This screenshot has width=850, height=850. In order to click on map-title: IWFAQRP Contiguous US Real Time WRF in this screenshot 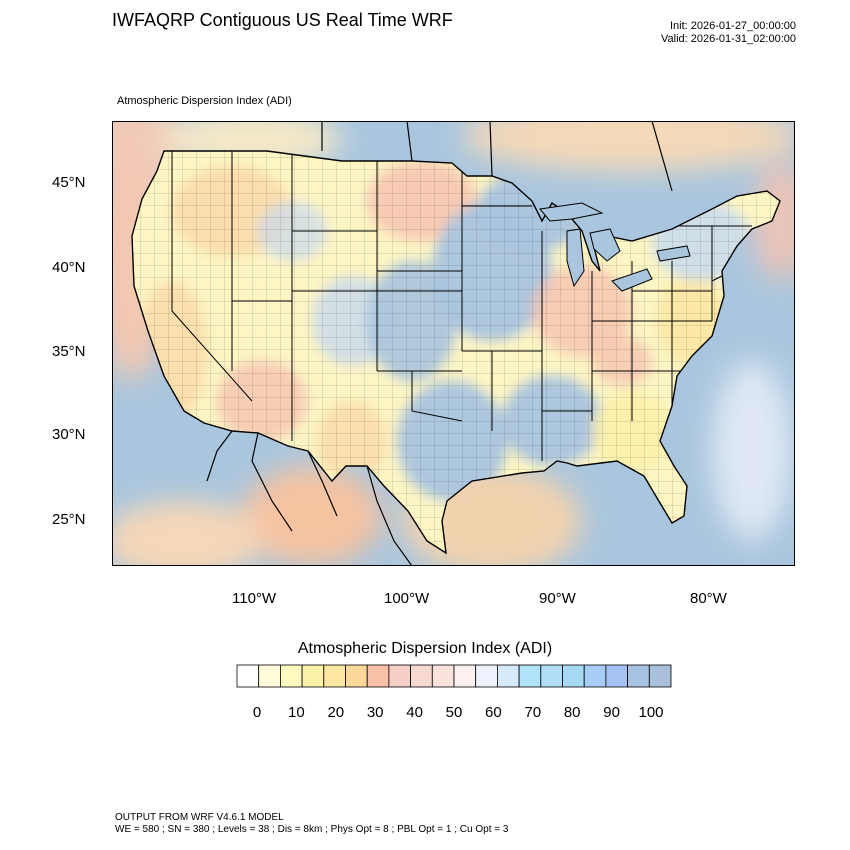, I will do `click(282, 20)`.